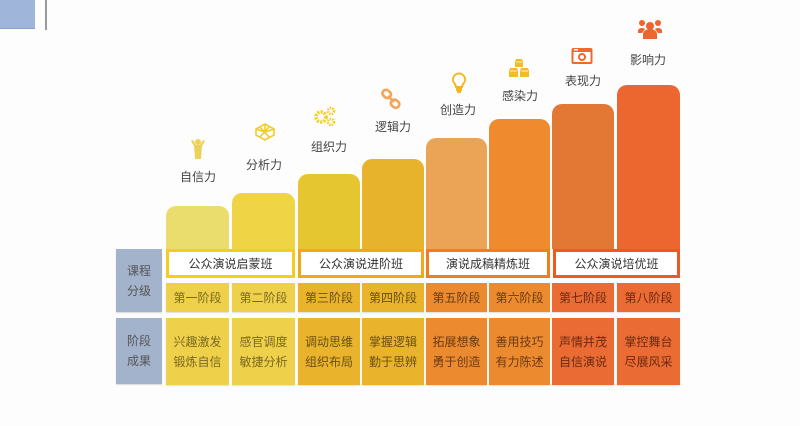 The height and width of the screenshot is (426, 800). I want to click on result-cell-1: 兴趣激发 锻炼自信, so click(197, 351).